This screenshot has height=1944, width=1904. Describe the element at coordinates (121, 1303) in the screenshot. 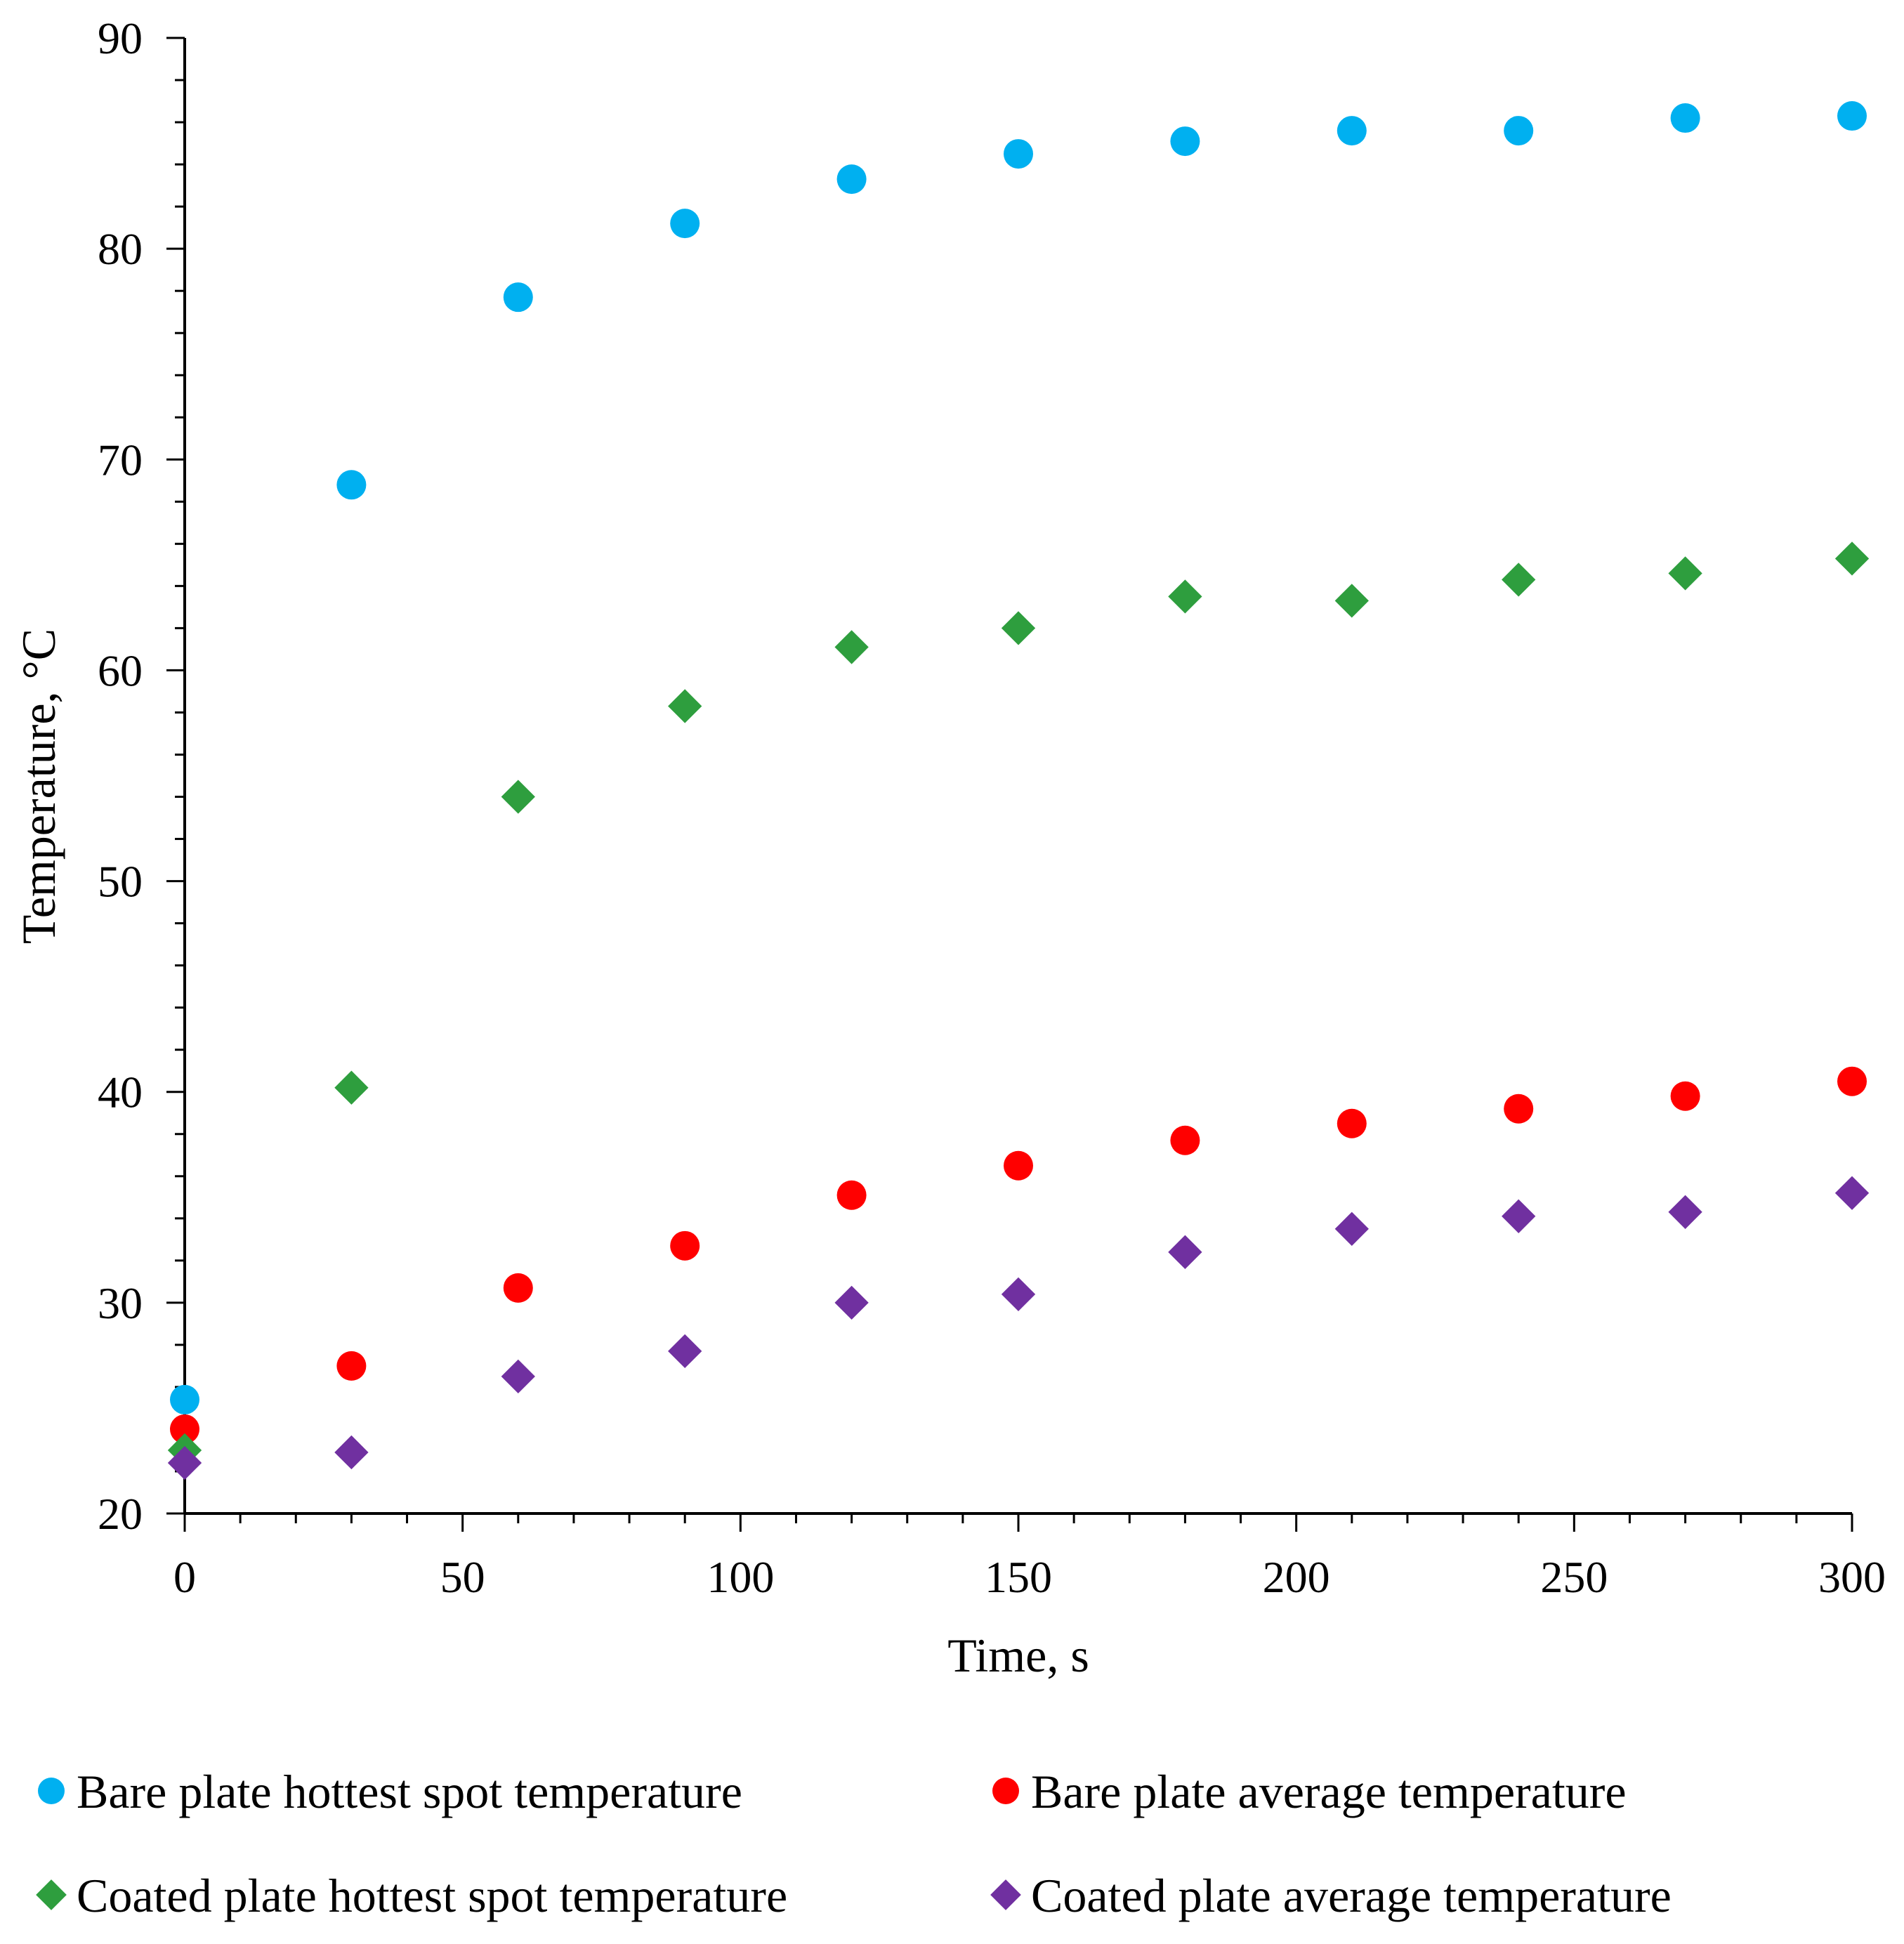

I see `y-tick-label: 30` at that location.